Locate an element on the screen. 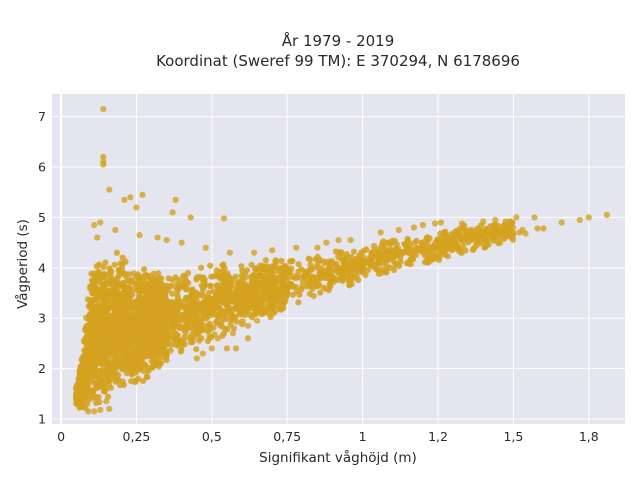  y-axis-title: Vågperiod (s) is located at coordinates (22, 264).